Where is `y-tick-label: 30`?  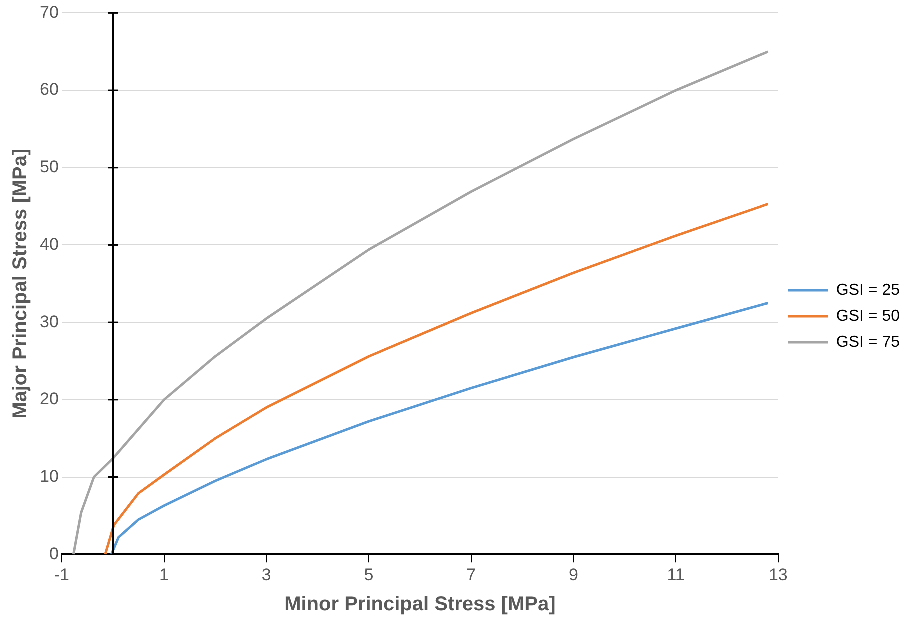
y-tick-label: 30 is located at coordinates (49, 322).